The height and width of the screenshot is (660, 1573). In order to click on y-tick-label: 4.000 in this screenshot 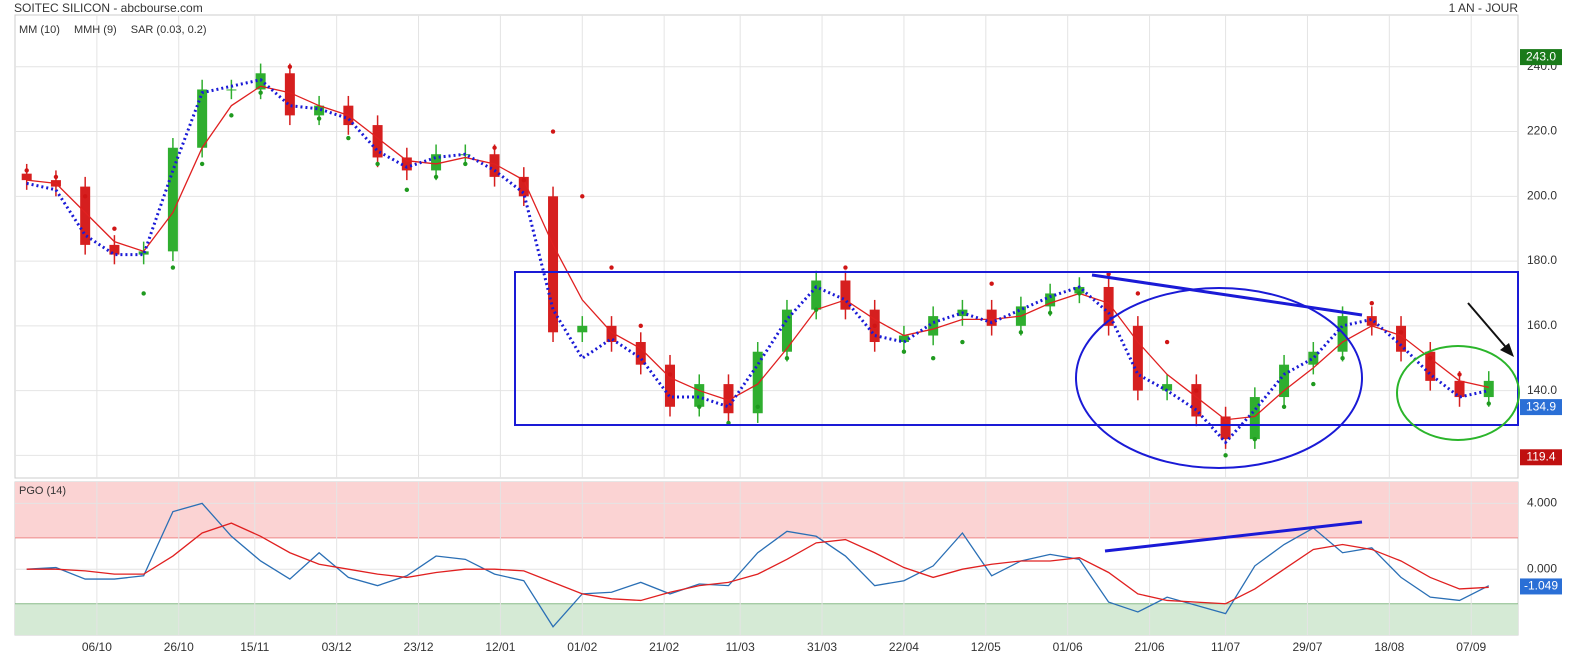, I will do `click(1542, 503)`.